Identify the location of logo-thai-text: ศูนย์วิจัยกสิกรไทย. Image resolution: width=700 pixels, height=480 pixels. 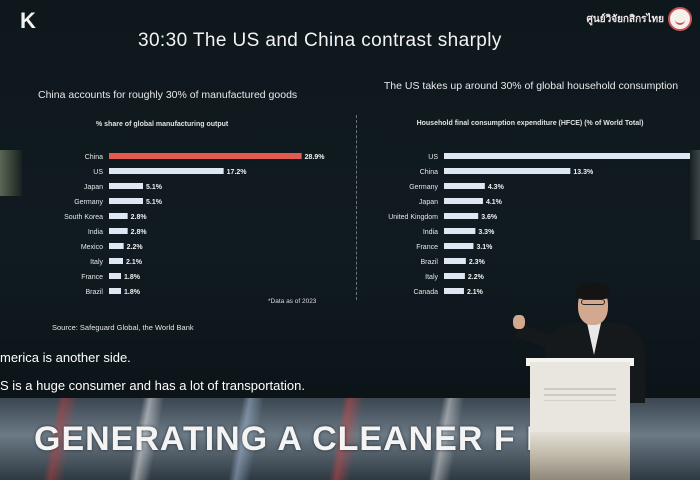
(625, 19).